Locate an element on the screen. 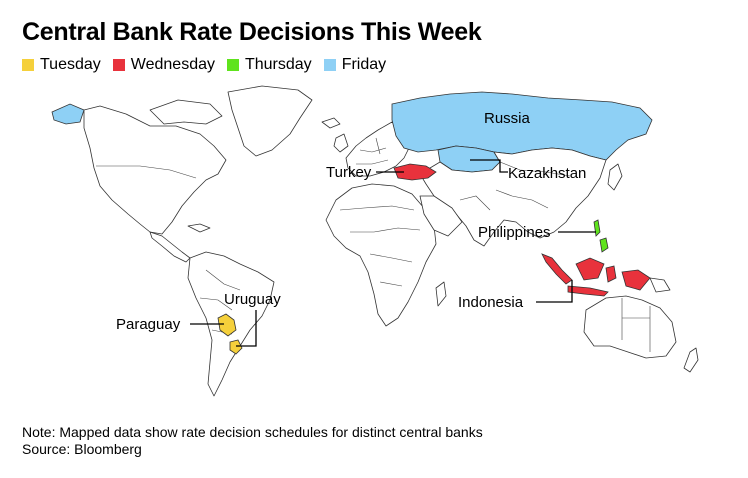  chart-title: Central Bank Rate Decisions This Week is located at coordinates (252, 32).